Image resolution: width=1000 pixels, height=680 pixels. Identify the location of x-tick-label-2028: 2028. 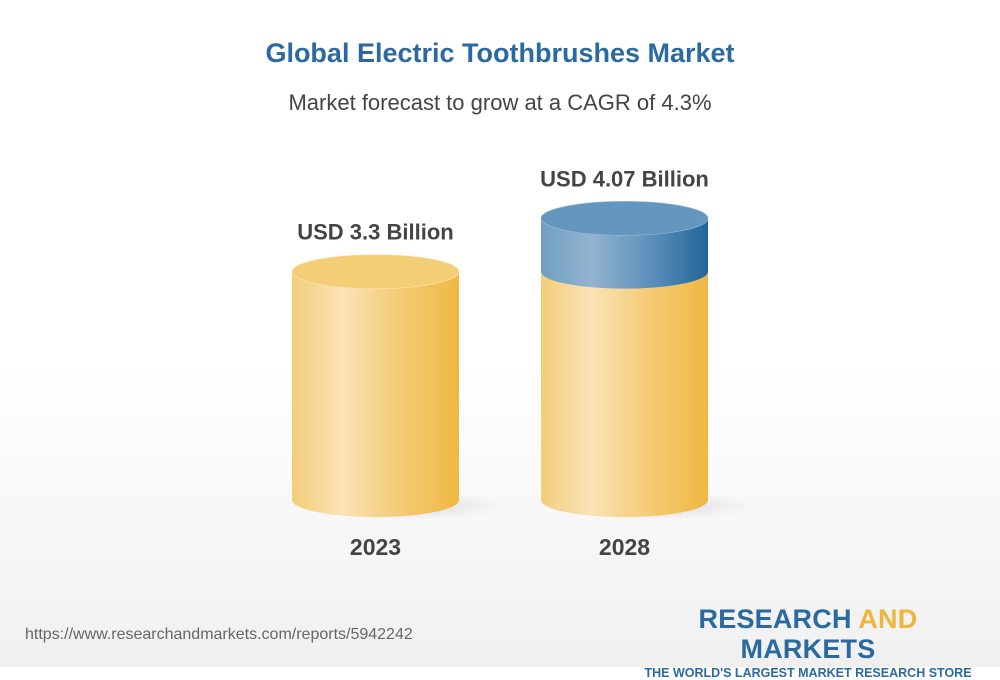
(624, 547).